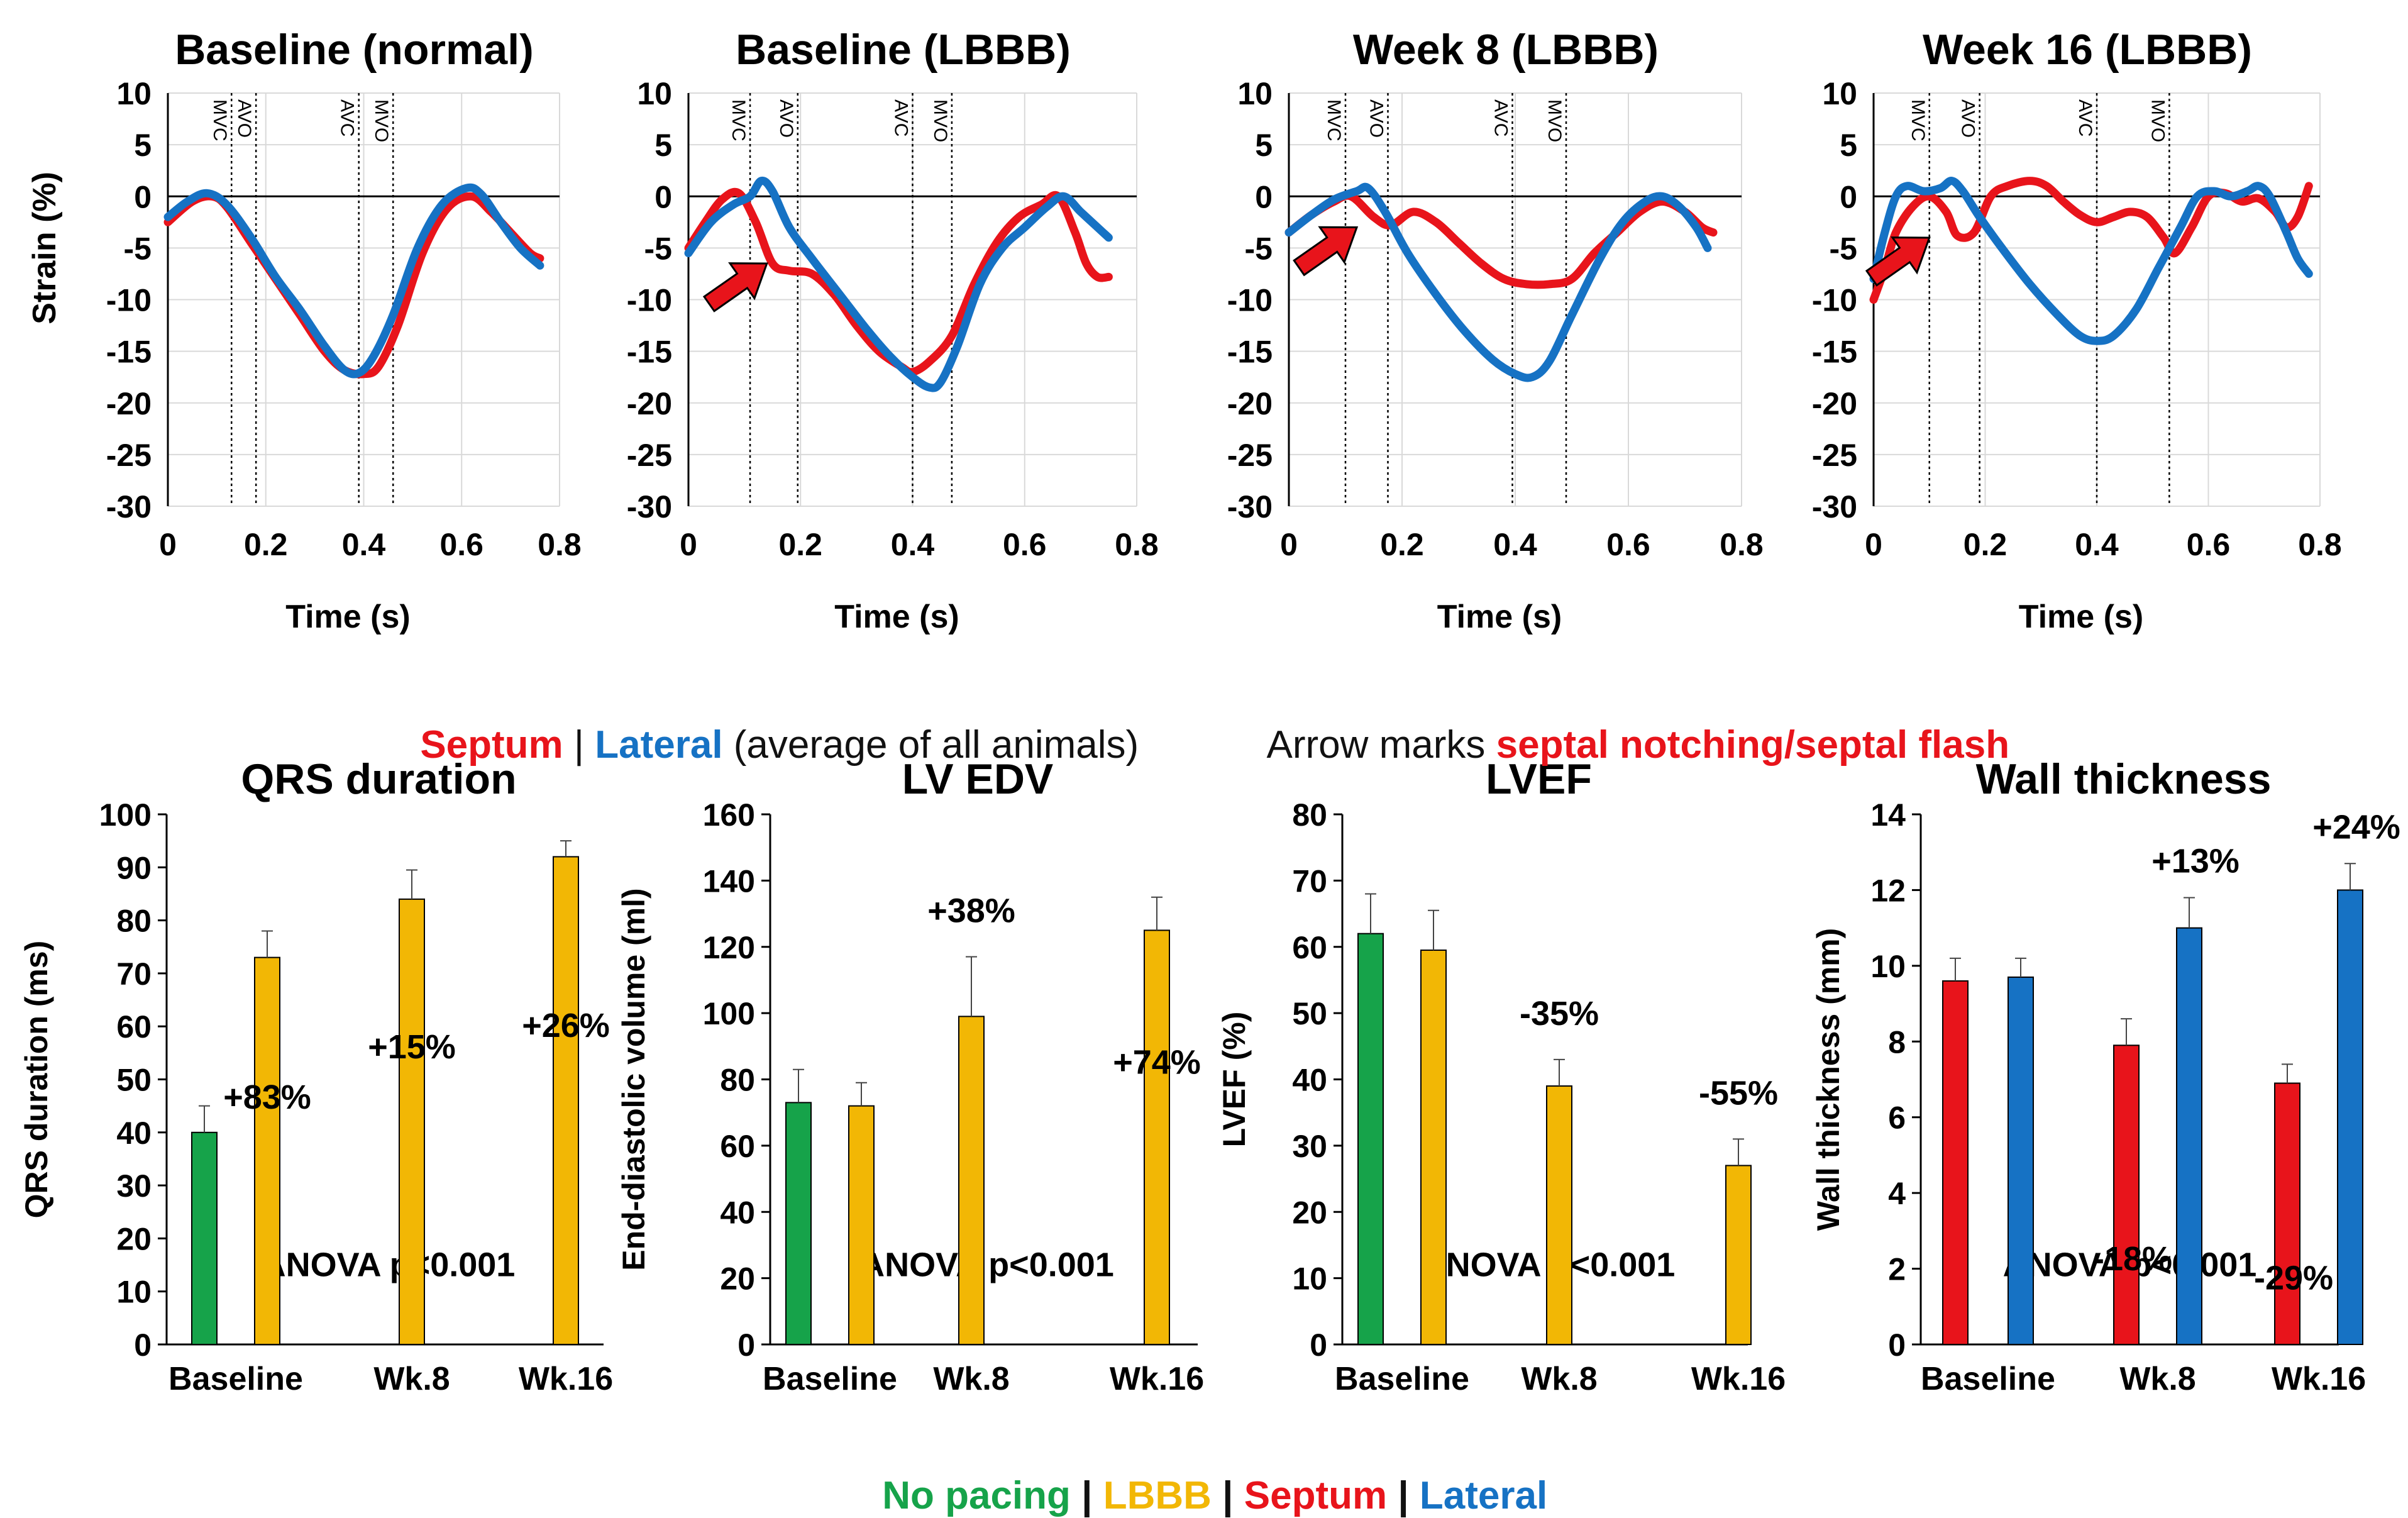  I want to click on x-tick-label: 0, so click(1289, 544).